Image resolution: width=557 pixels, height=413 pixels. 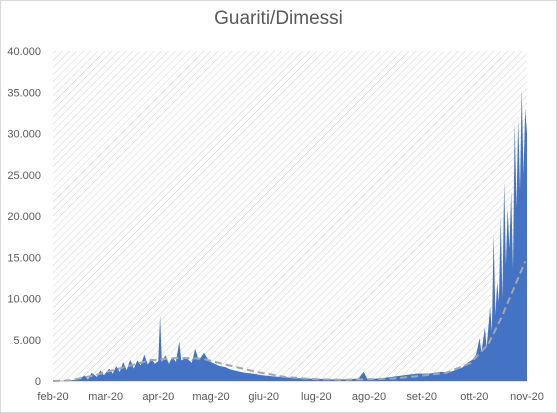 I want to click on y-tick-label: 5.000, so click(x=27, y=341).